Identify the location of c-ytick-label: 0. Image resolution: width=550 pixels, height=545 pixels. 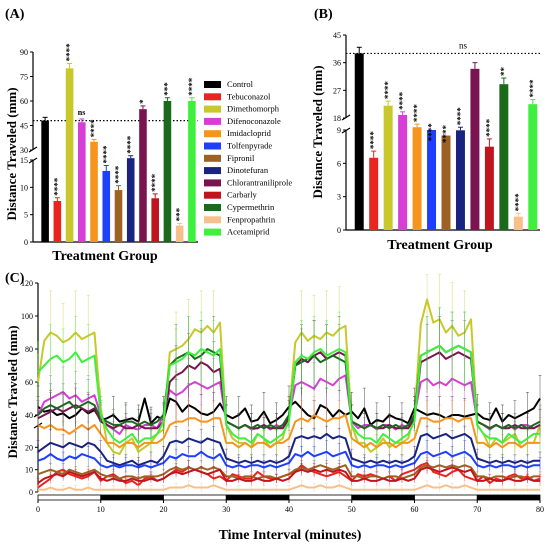
(31, 492).